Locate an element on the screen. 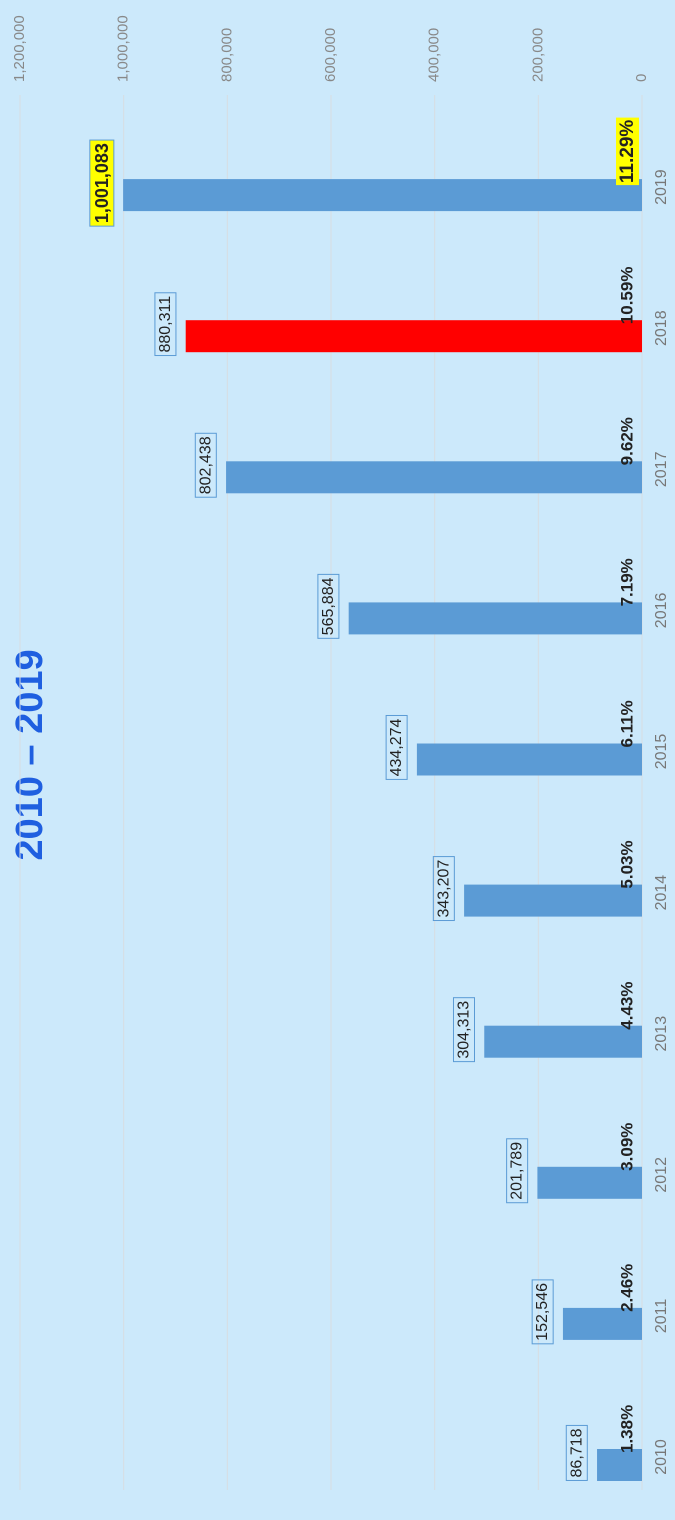 The width and height of the screenshot is (675, 1520). percent-label: 3.09% is located at coordinates (626, 1147).